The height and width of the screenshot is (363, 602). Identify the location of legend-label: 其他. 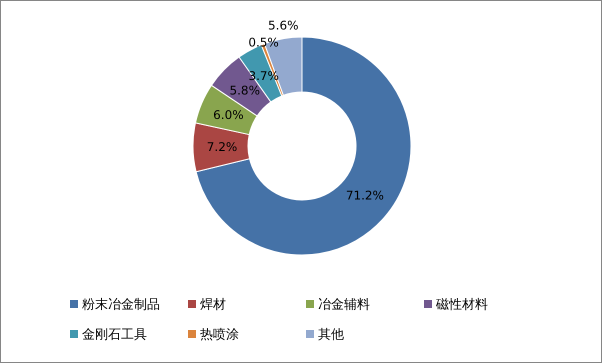
(331, 335).